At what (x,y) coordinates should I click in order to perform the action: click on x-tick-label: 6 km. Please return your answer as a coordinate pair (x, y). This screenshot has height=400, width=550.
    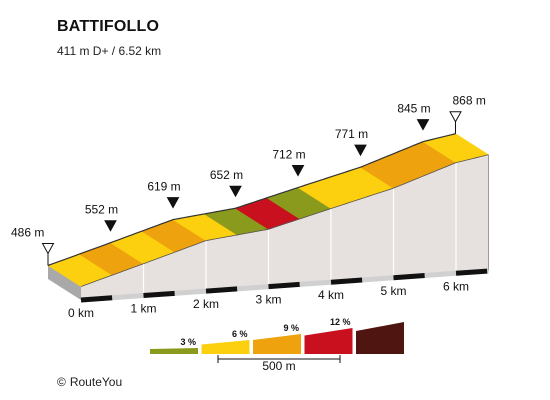
    Looking at the image, I should click on (456, 286).